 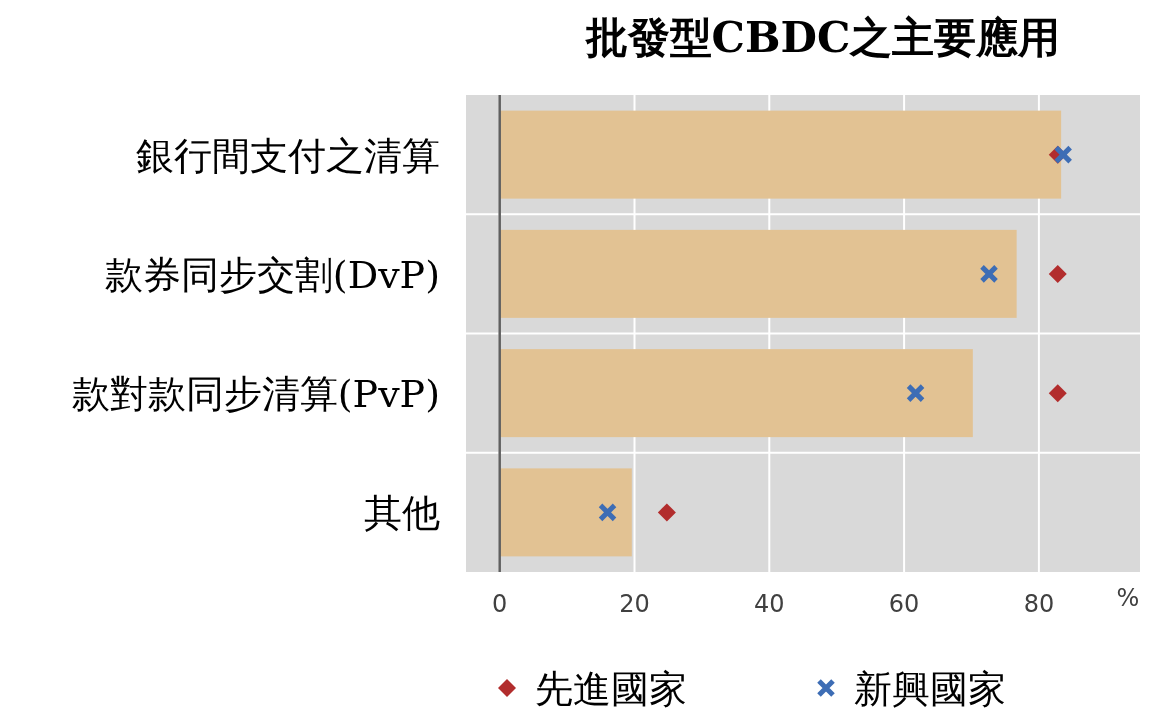 What do you see at coordinates (634, 604) in the screenshot?
I see `x-tick-label: 20` at bounding box center [634, 604].